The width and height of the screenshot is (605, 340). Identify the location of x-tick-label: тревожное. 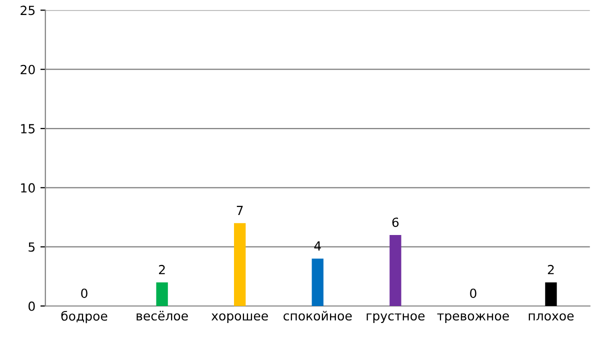
(473, 318).